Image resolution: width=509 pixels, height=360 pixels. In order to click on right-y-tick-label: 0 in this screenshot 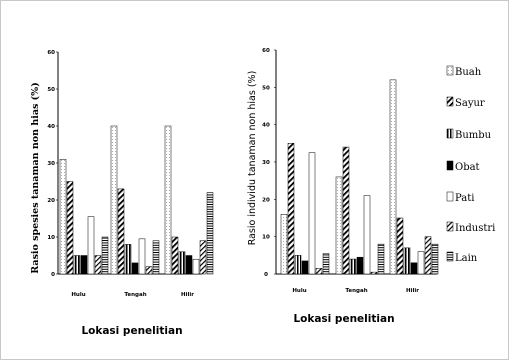, I will do `click(266, 275)`.